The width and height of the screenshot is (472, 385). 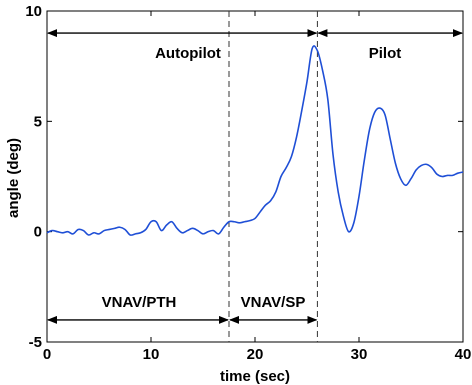 I want to click on x-tick-label: 20, so click(x=255, y=354).